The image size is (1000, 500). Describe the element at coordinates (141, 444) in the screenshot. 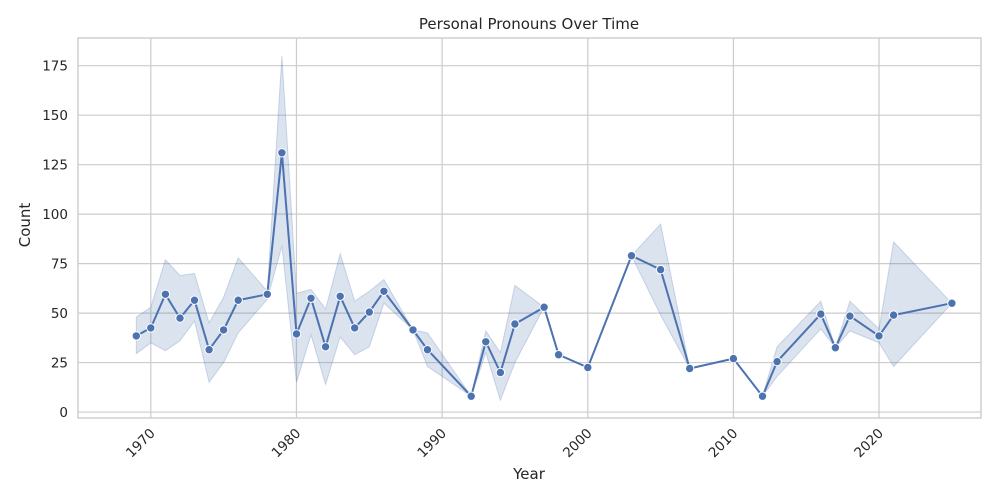

I see `x-tick-label: 1970` at that location.